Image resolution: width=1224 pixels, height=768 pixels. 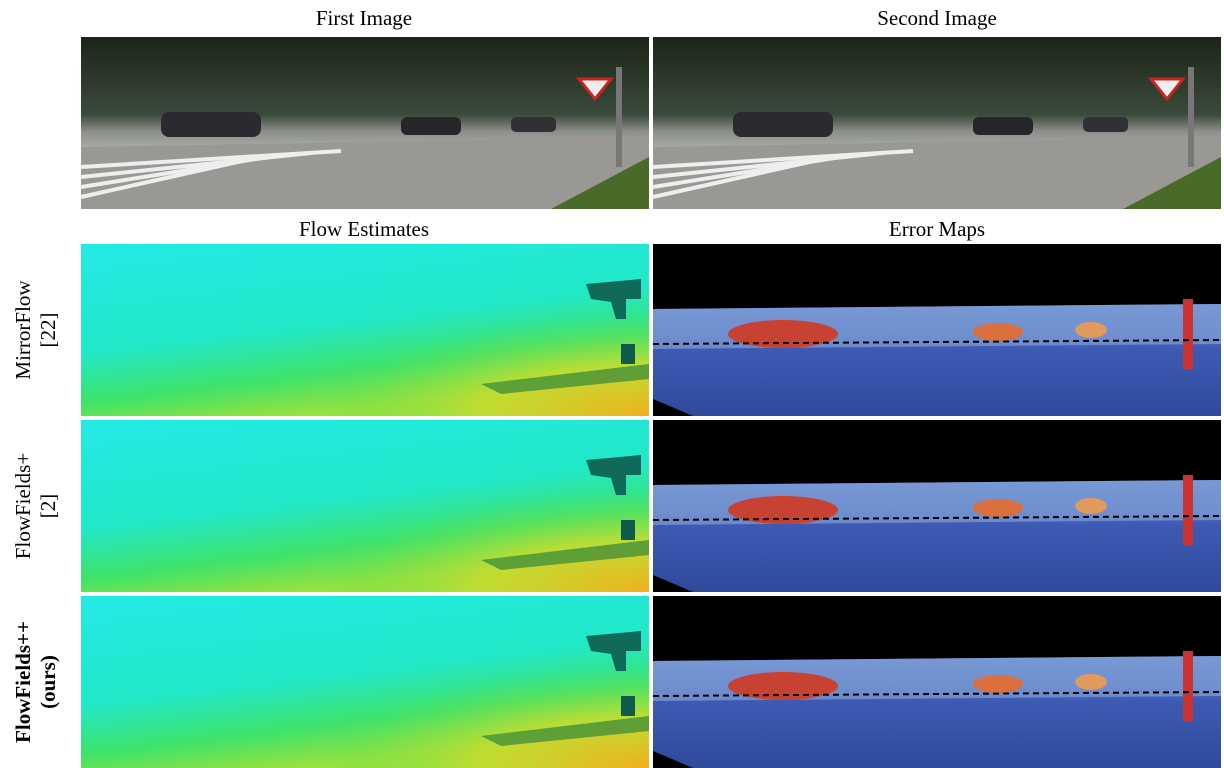 What do you see at coordinates (48, 682) in the screenshot?
I see `row-label: (ours)` at bounding box center [48, 682].